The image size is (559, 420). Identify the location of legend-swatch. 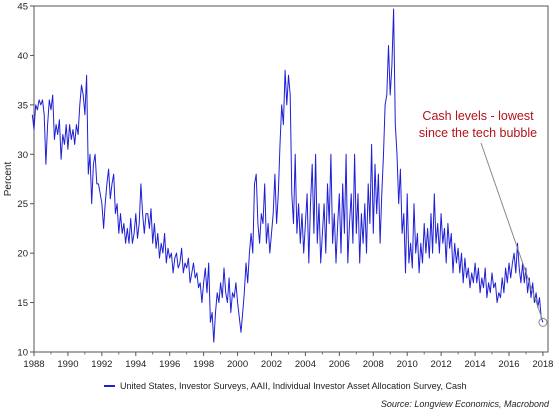
(109, 386).